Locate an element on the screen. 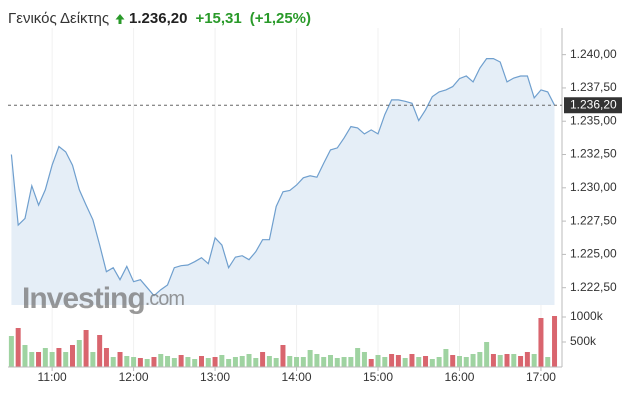 Image resolution: width=624 pixels, height=402 pixels. y-tick-label: 1.227,50 is located at coordinates (593, 220).